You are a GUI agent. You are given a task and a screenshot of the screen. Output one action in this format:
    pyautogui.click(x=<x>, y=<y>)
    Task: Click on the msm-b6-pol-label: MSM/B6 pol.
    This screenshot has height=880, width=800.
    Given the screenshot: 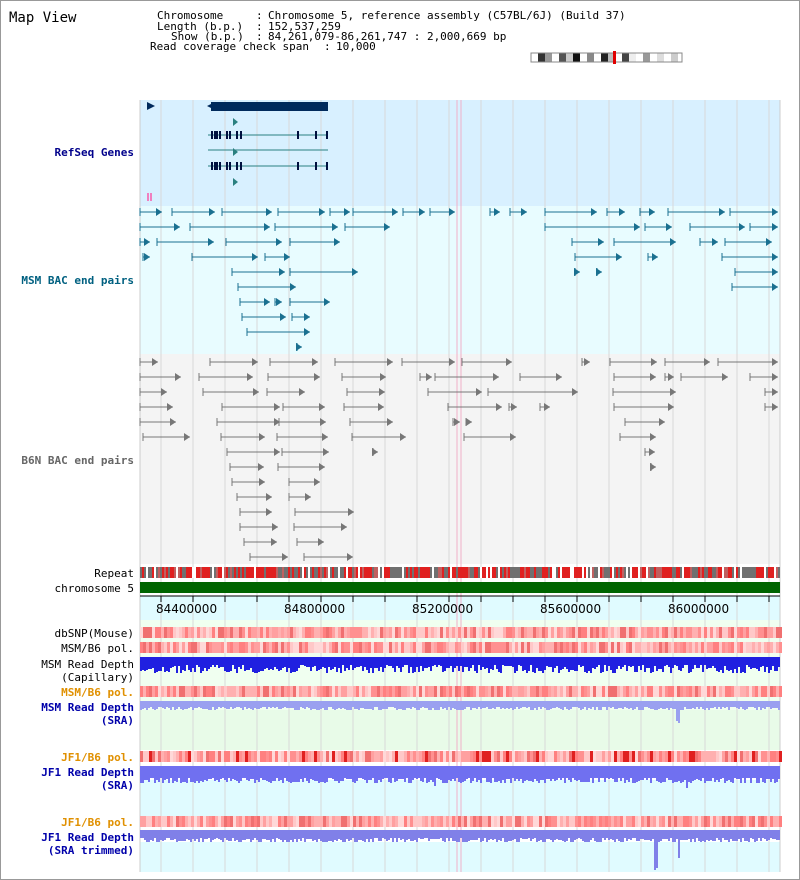 What is the action you would take?
    pyautogui.click(x=97, y=648)
    